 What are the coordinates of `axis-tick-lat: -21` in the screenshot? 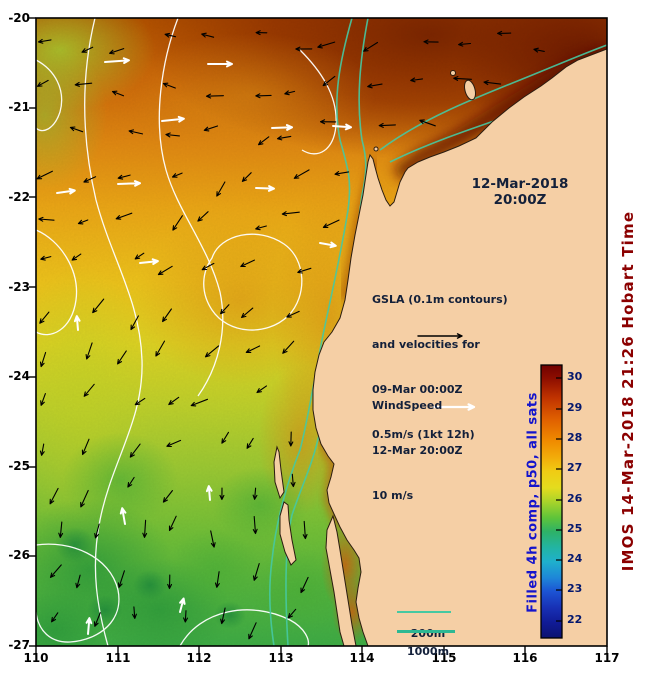 It's located at (19, 107).